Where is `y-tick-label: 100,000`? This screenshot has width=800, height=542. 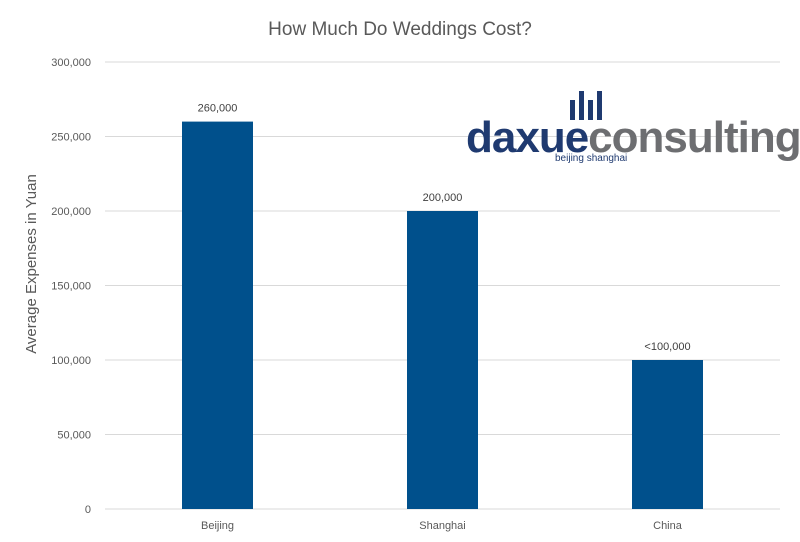 y-tick-label: 100,000 is located at coordinates (71, 361).